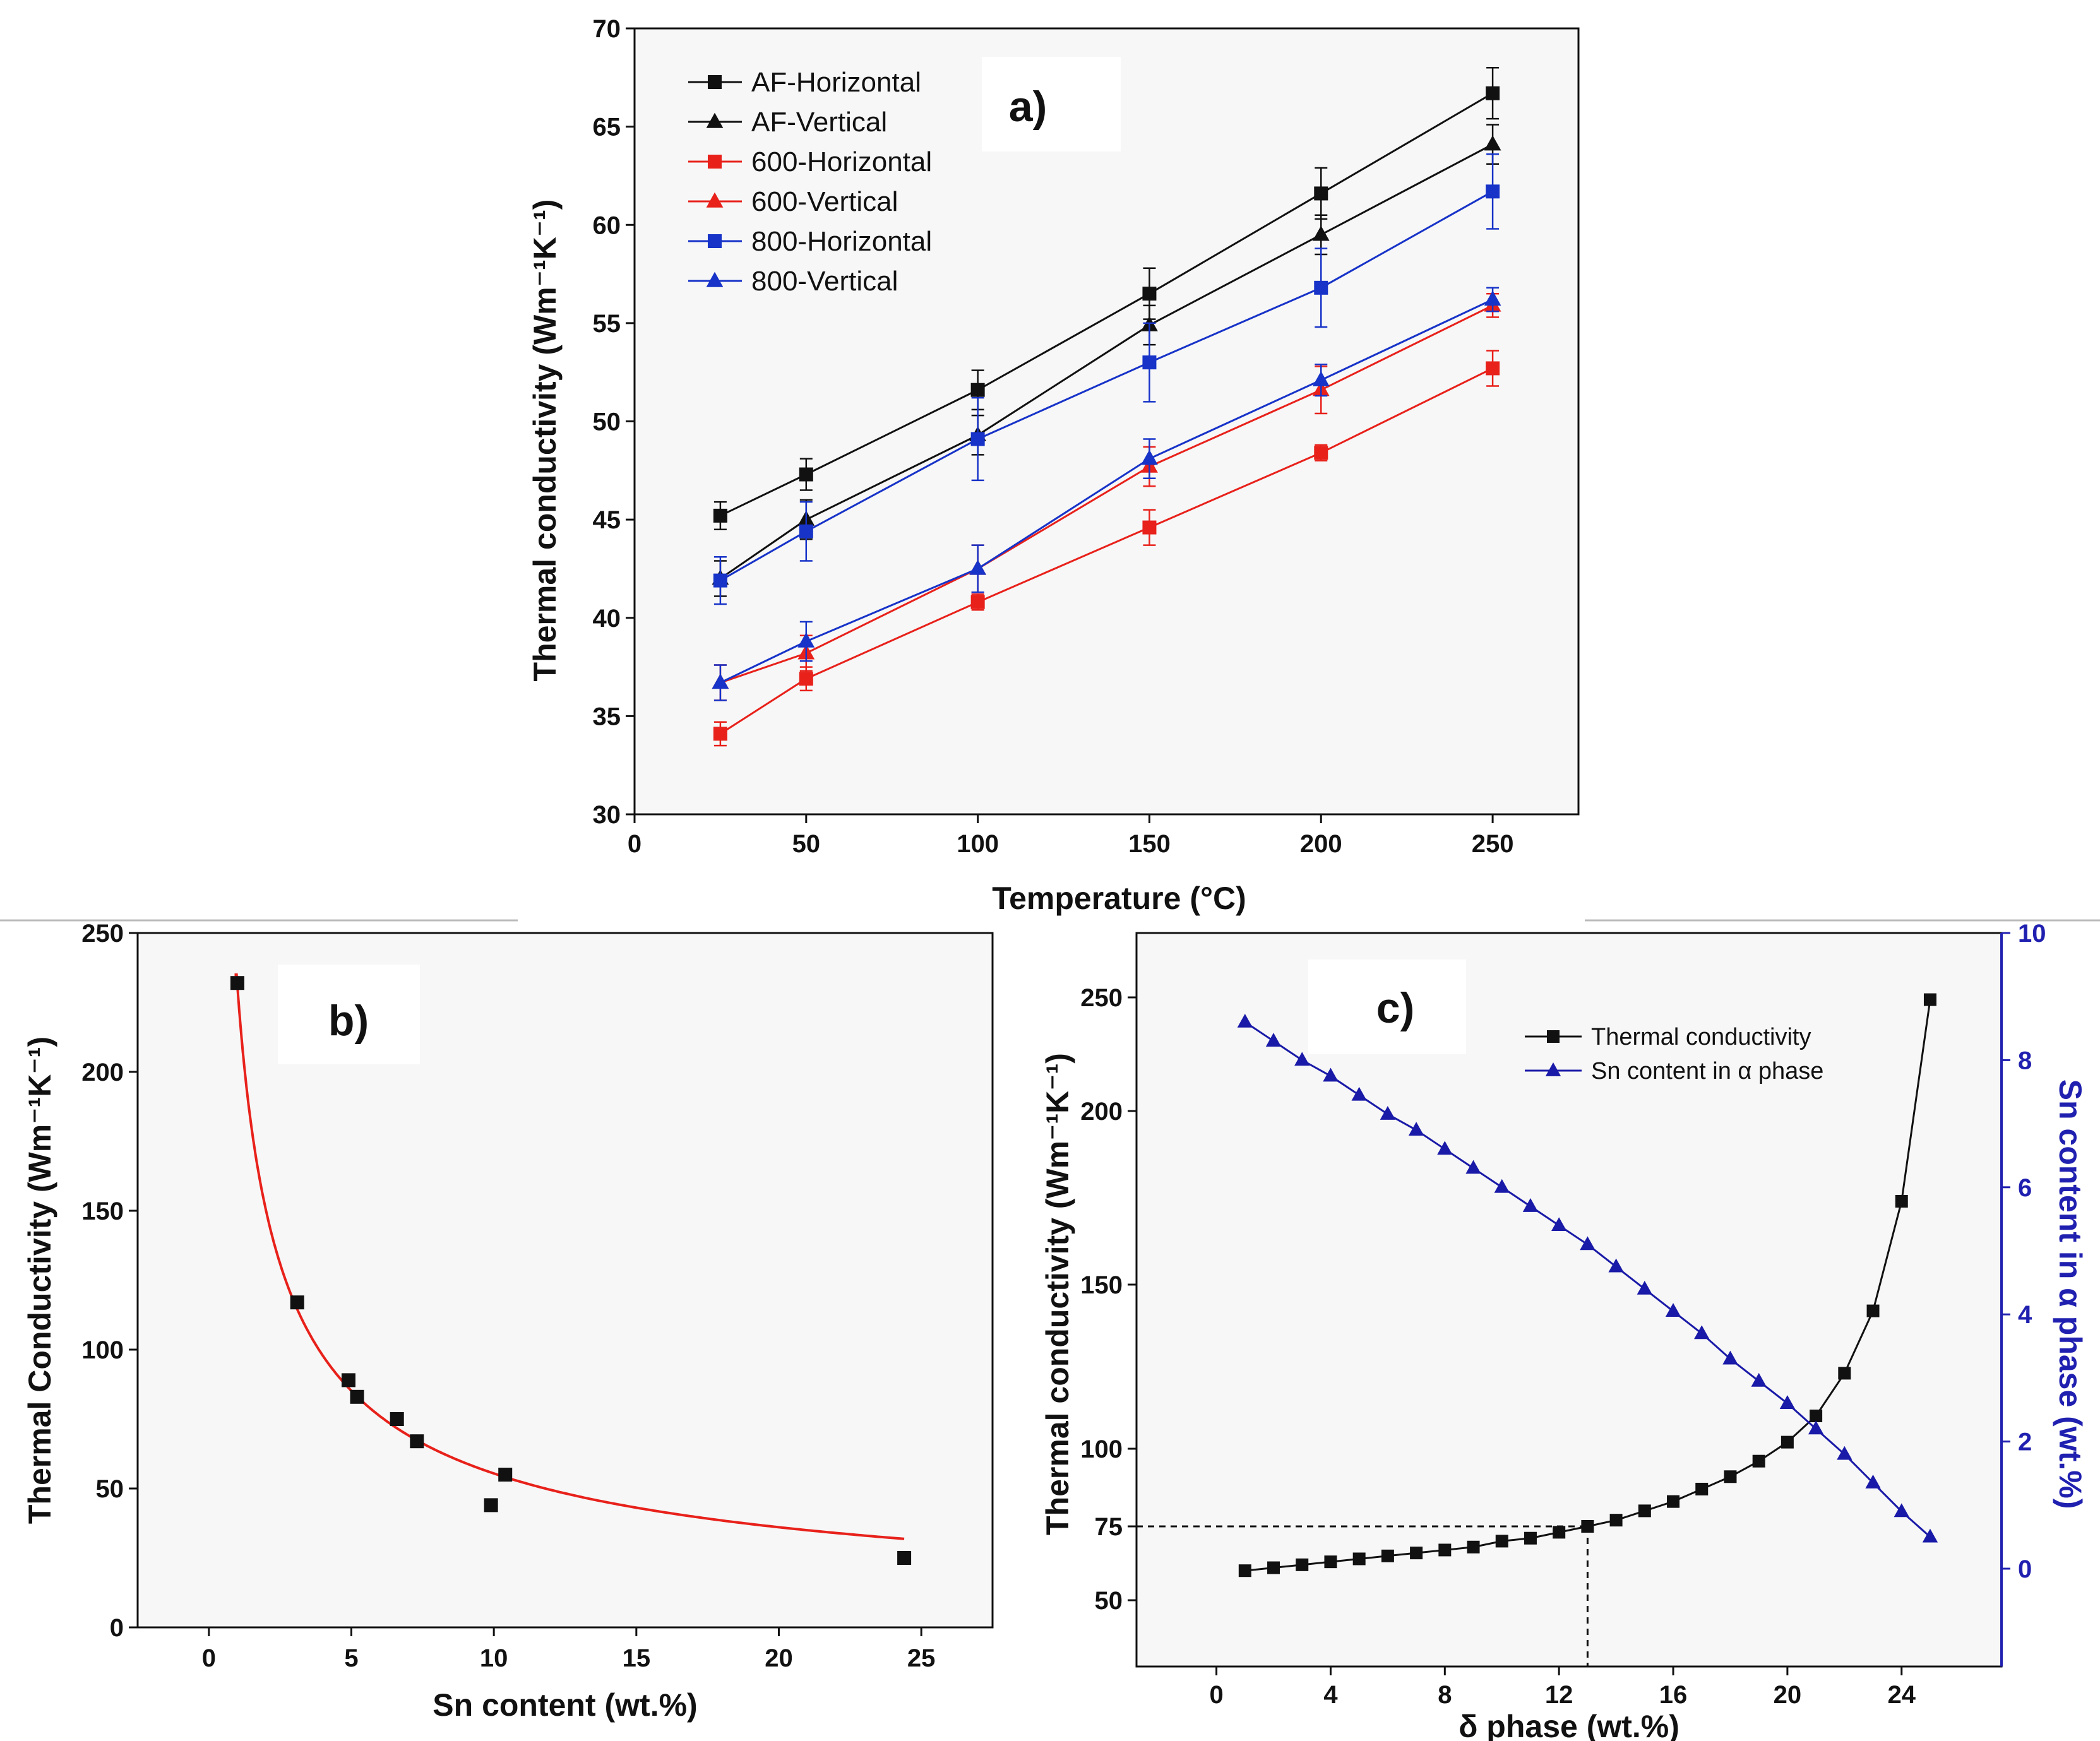  What do you see at coordinates (1445, 1695) in the screenshot?
I see `x-tick-label: 8` at bounding box center [1445, 1695].